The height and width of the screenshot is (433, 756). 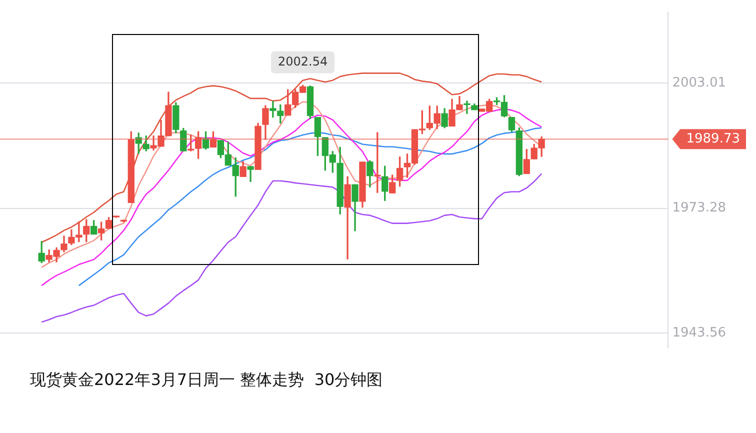 What do you see at coordinates (713, 138) in the screenshot?
I see `ref-line-label: 1989.73` at bounding box center [713, 138].